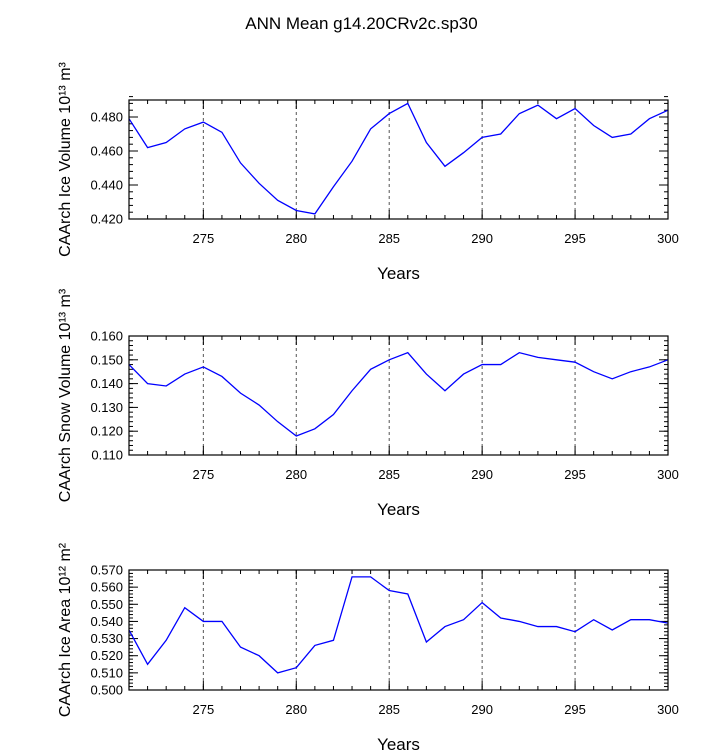 Image resolution: width=723 pixels, height=750 pixels. Describe the element at coordinates (106, 655) in the screenshot. I see `y-tick-label: 0.520` at that location.